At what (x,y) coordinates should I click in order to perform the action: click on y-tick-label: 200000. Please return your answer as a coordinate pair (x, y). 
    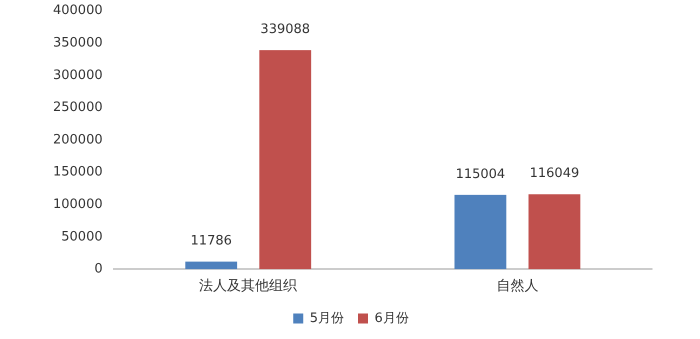
    Looking at the image, I should click on (77, 140).